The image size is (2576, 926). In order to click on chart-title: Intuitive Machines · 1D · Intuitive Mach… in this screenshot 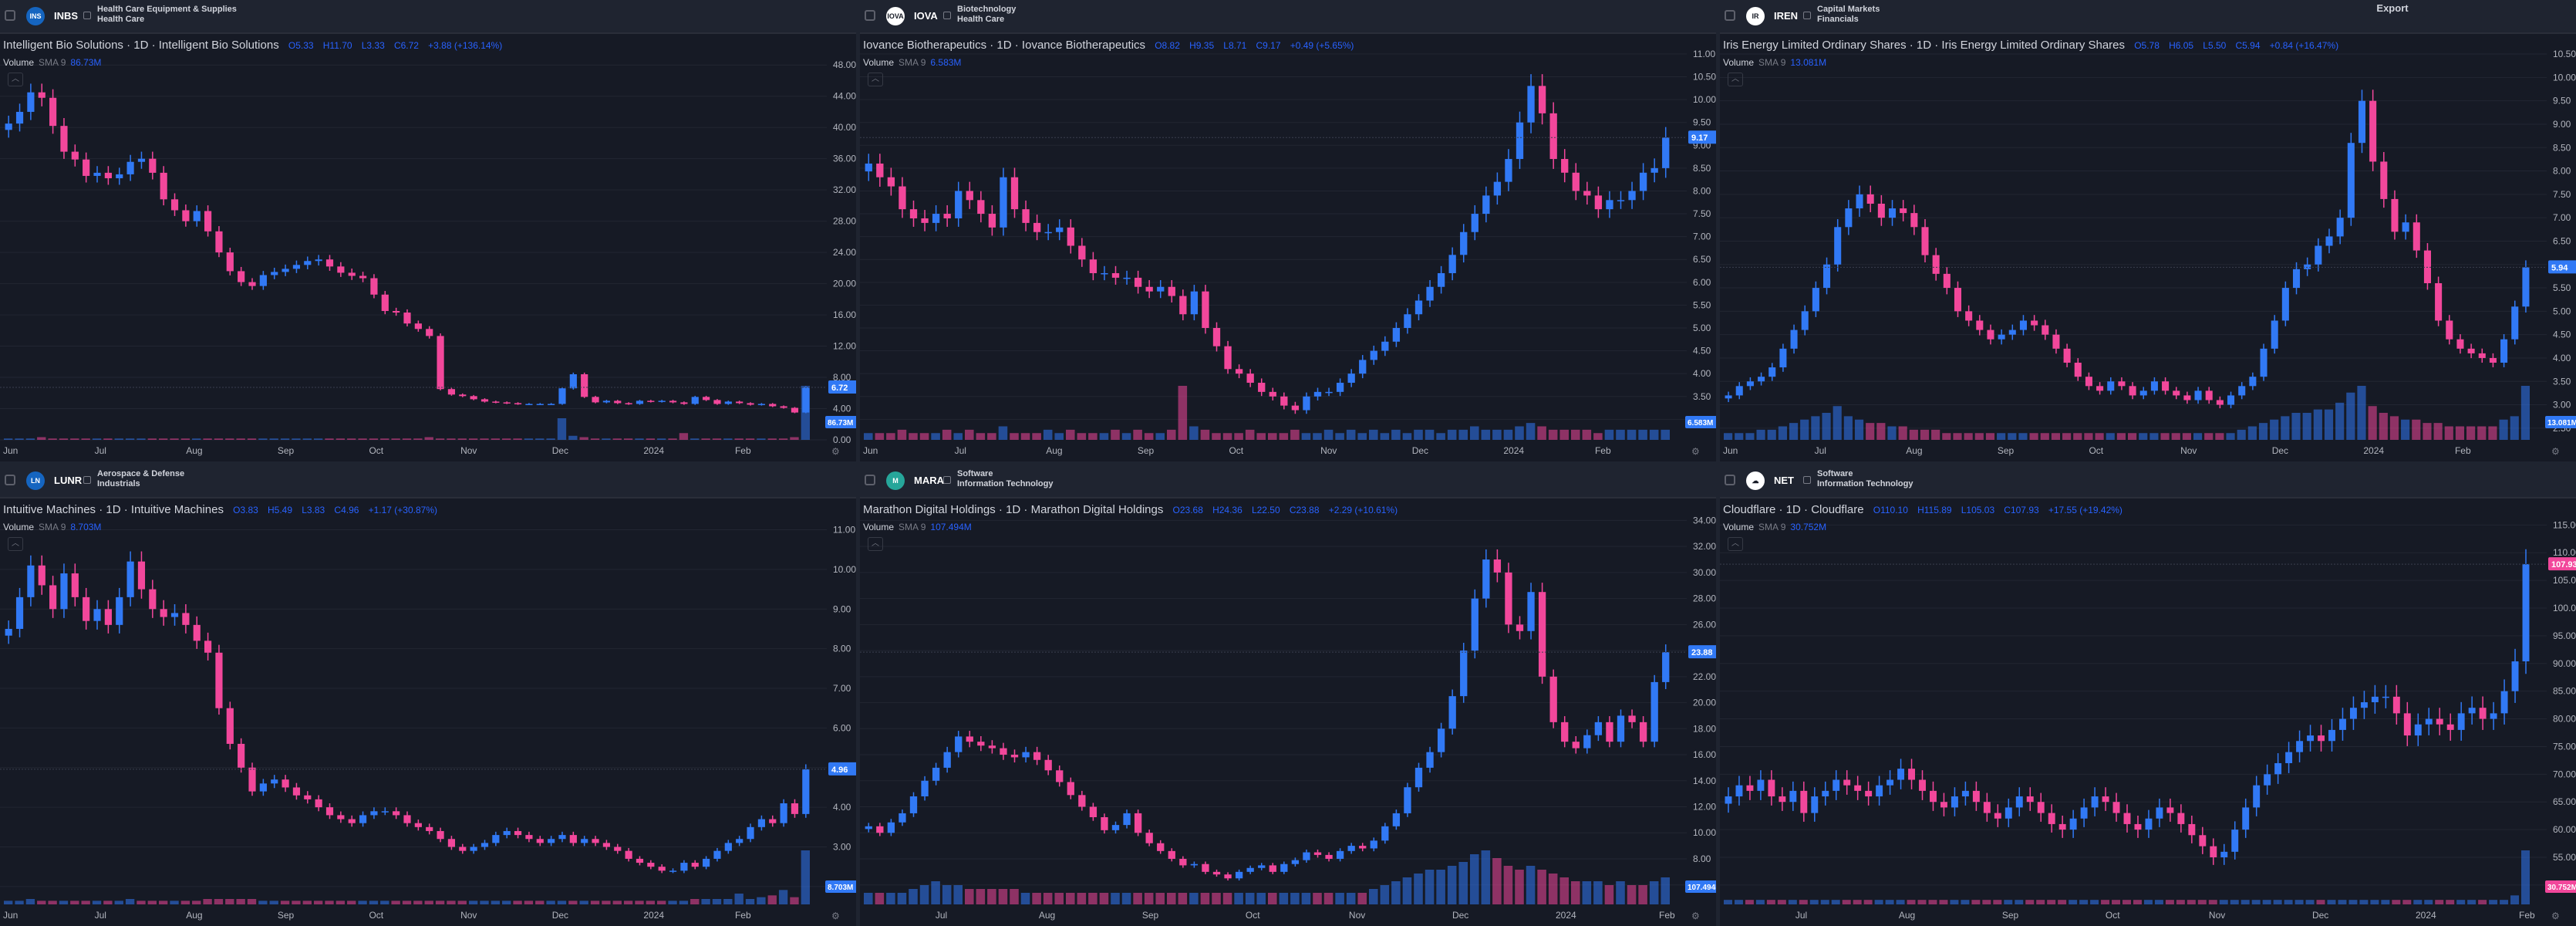, I will do `click(220, 509)`.